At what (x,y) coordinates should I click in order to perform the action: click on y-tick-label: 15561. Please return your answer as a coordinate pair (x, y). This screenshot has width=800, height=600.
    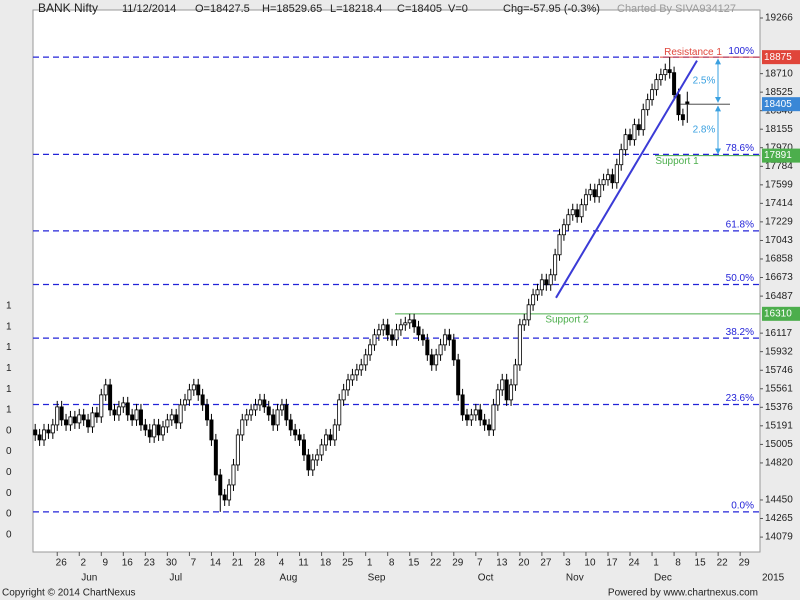
    Looking at the image, I should click on (779, 388).